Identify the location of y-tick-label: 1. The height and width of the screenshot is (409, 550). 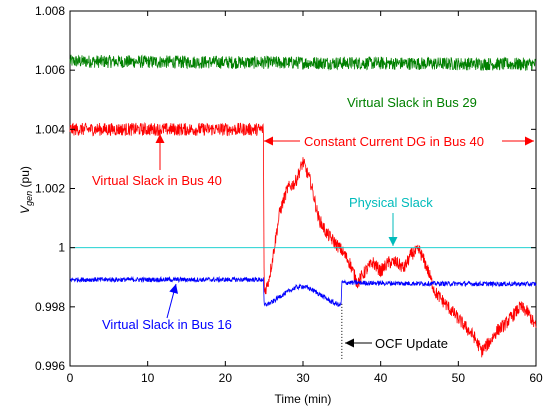
(61, 248).